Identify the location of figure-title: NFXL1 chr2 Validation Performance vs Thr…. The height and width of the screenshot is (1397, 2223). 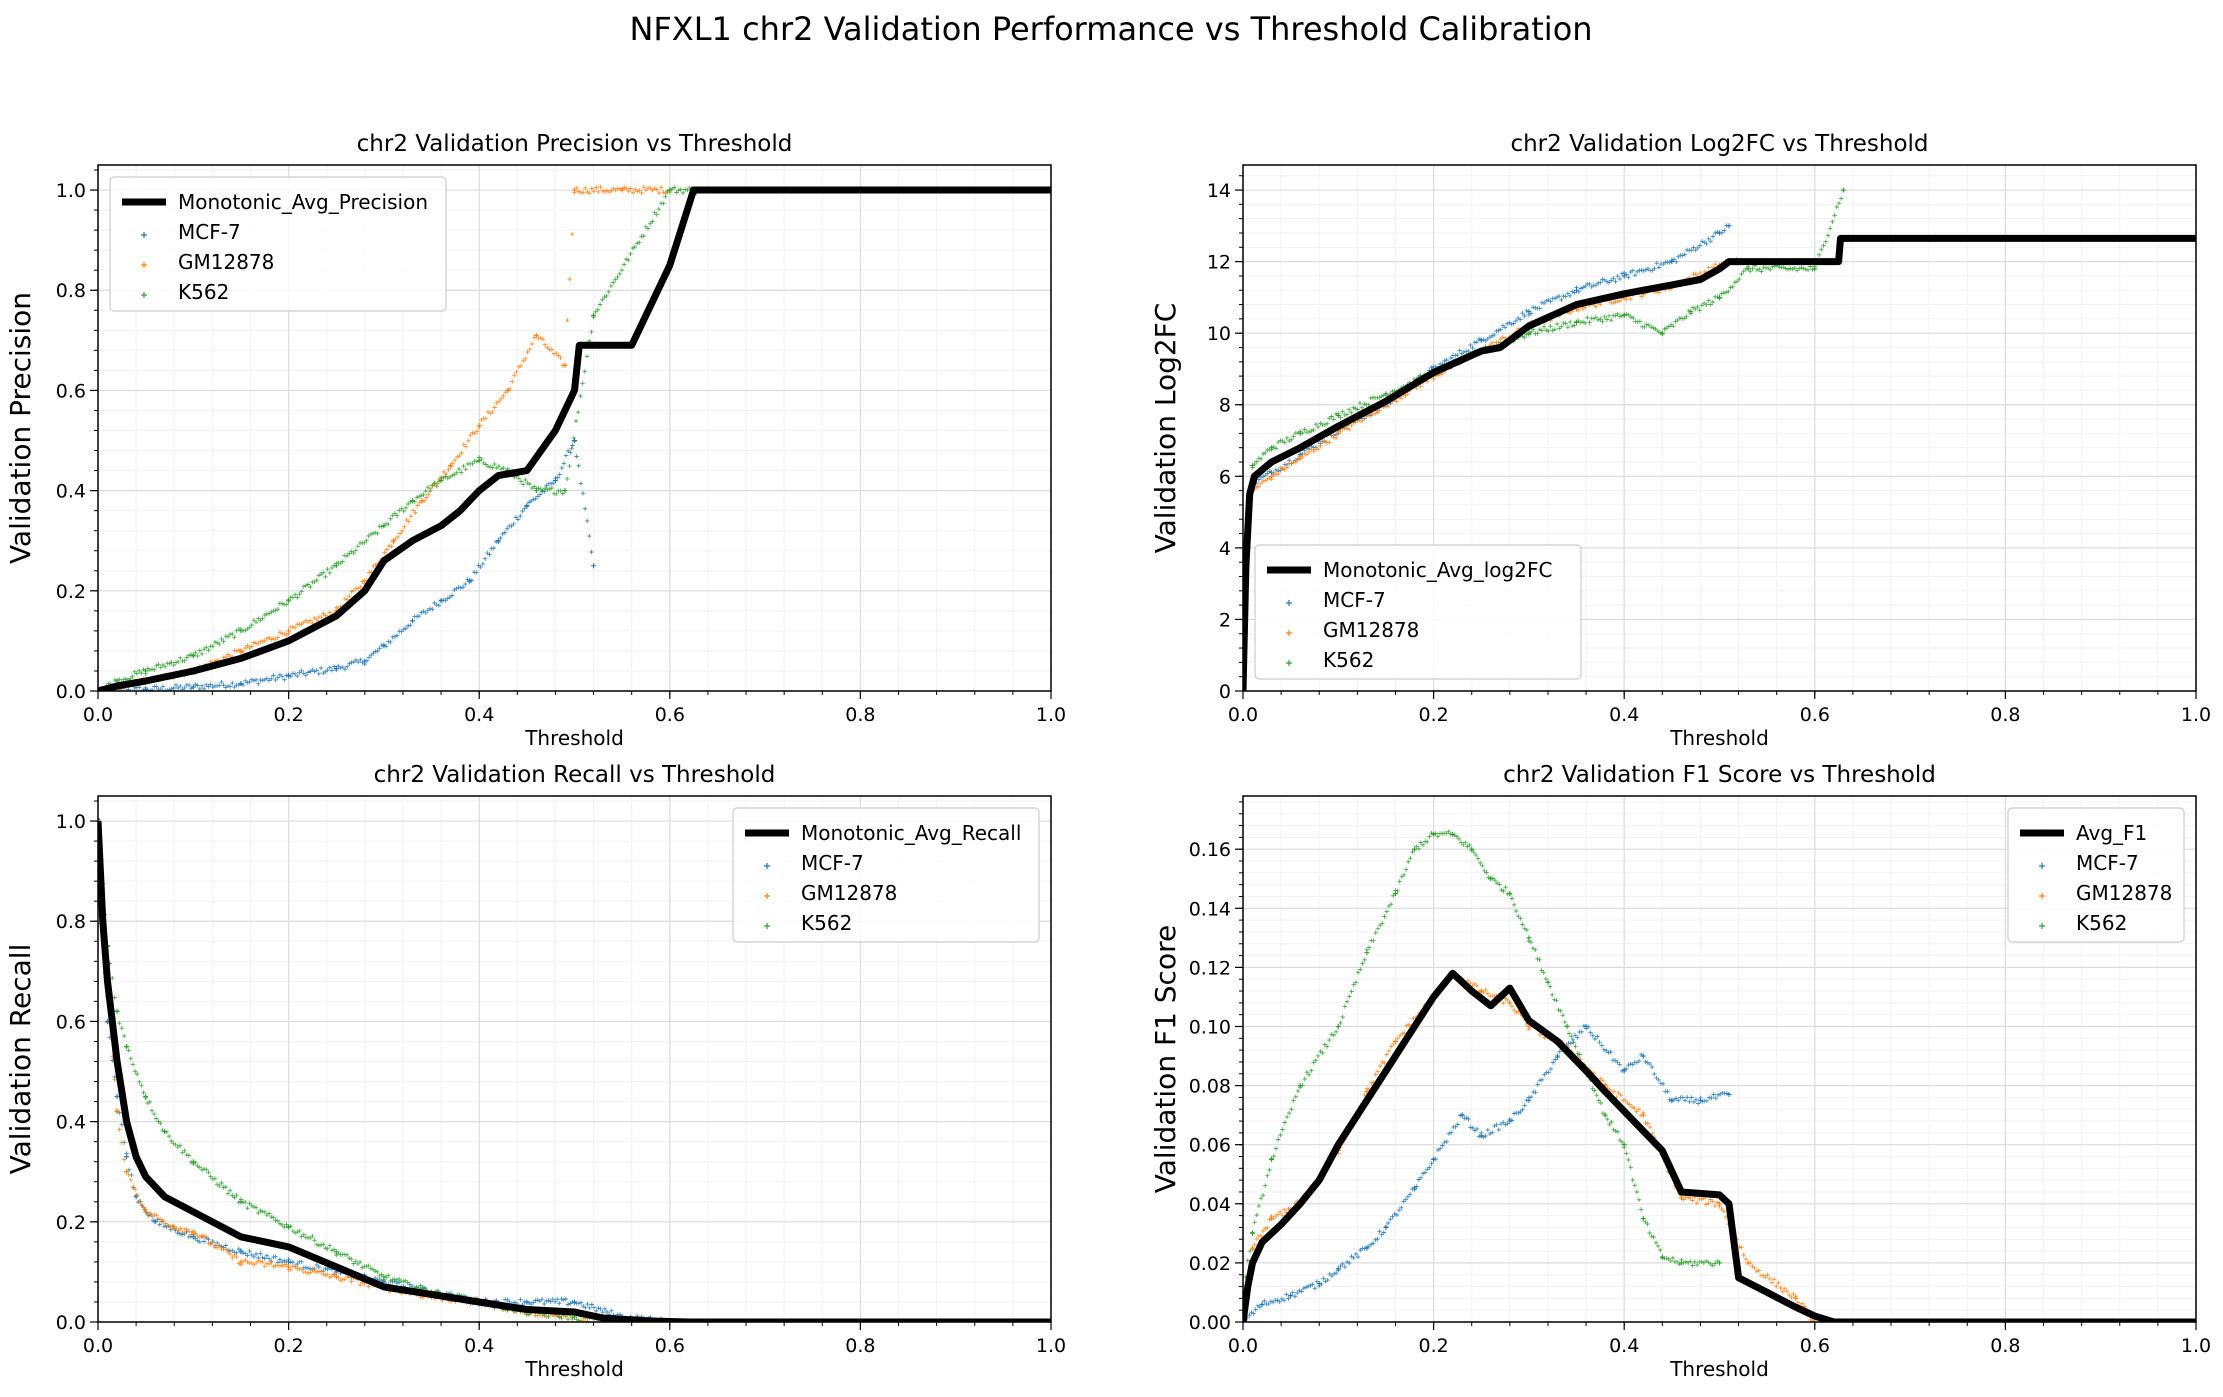
(1110, 29).